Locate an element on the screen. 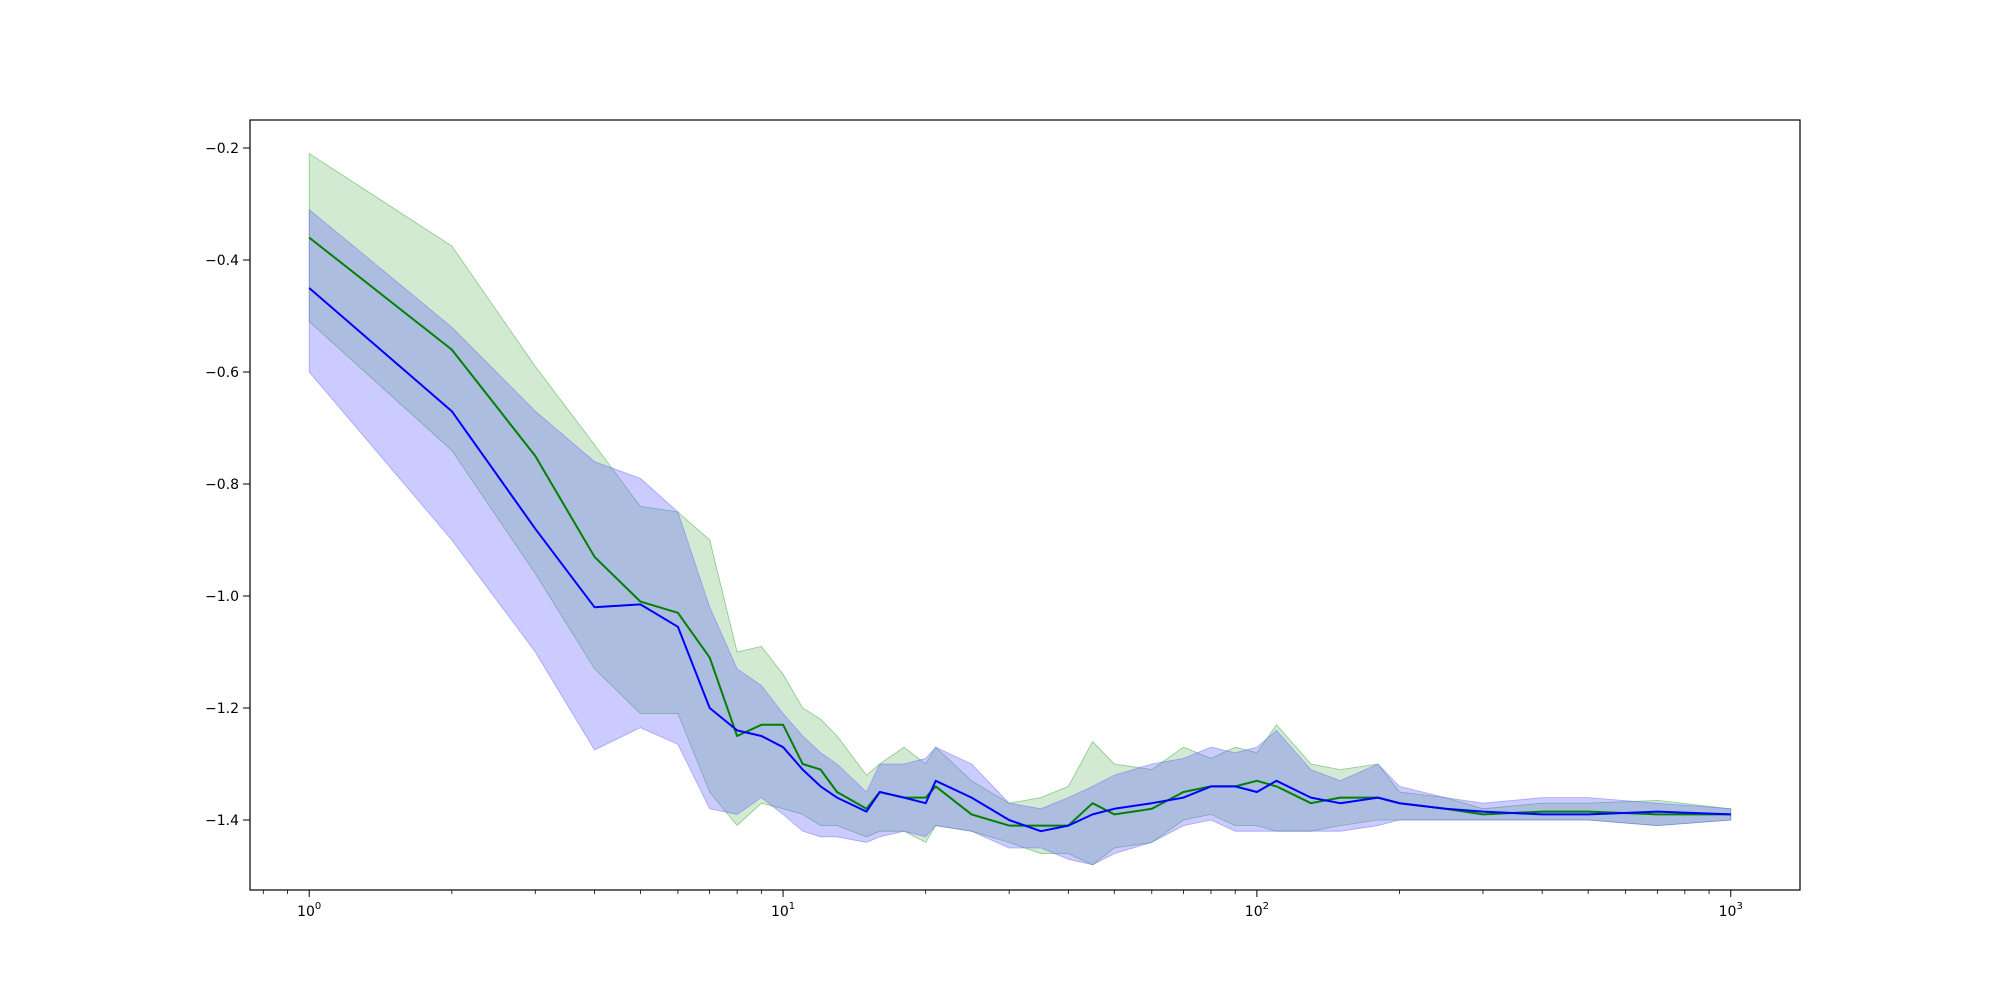 The width and height of the screenshot is (2000, 1004). y-tick-label-5: −1.0 is located at coordinates (222, 597).